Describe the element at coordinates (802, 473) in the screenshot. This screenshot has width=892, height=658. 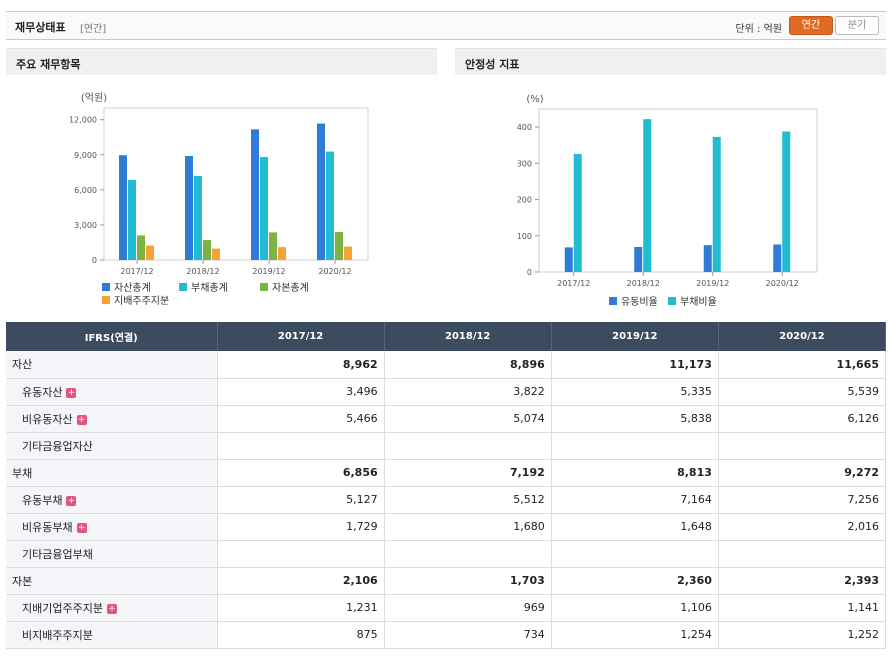
I see `table-cell: 9,272` at that location.